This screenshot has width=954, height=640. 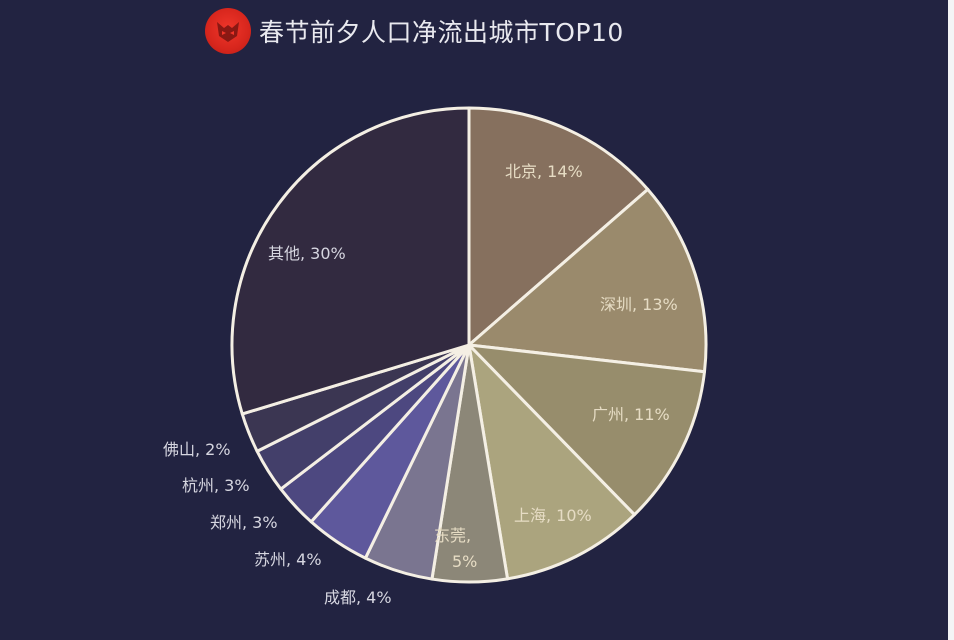 What do you see at coordinates (307, 253) in the screenshot?
I see `label-other: 其他, 30%` at bounding box center [307, 253].